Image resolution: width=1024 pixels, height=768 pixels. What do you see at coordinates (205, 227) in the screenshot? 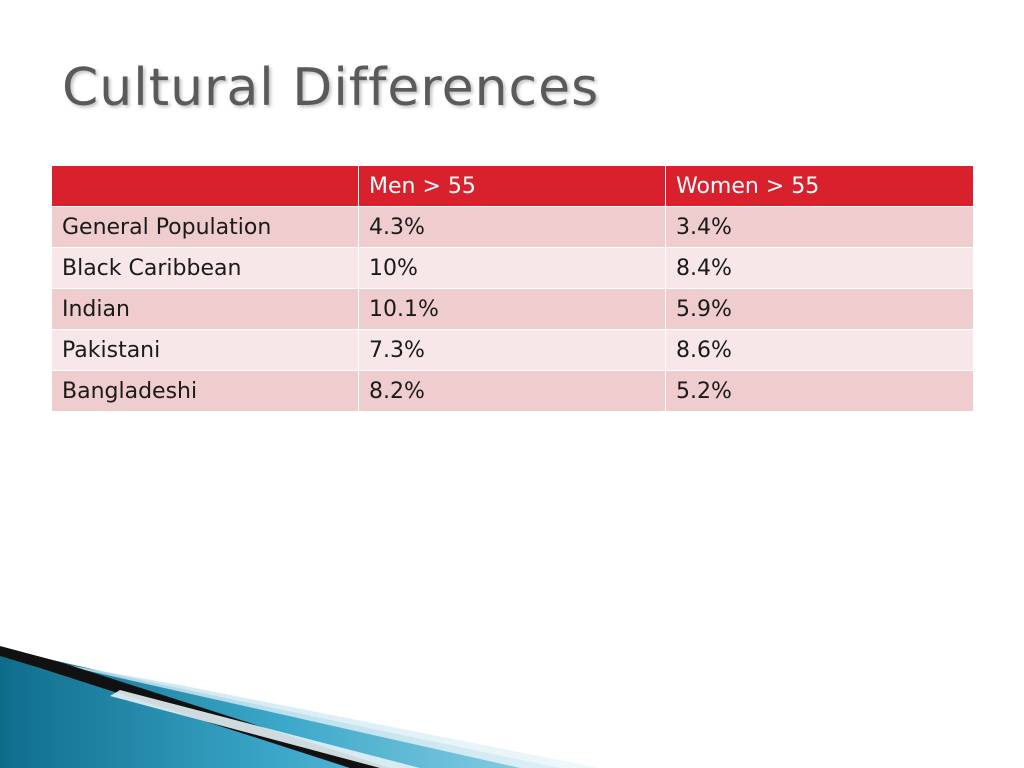
I see `row-label: General Population` at bounding box center [205, 227].